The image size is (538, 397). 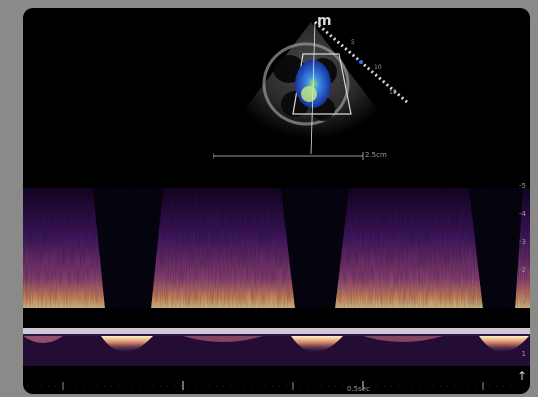 What do you see at coordinates (324, 87) in the screenshot?
I see `echo-sector-image: 10 15 5` at bounding box center [324, 87].